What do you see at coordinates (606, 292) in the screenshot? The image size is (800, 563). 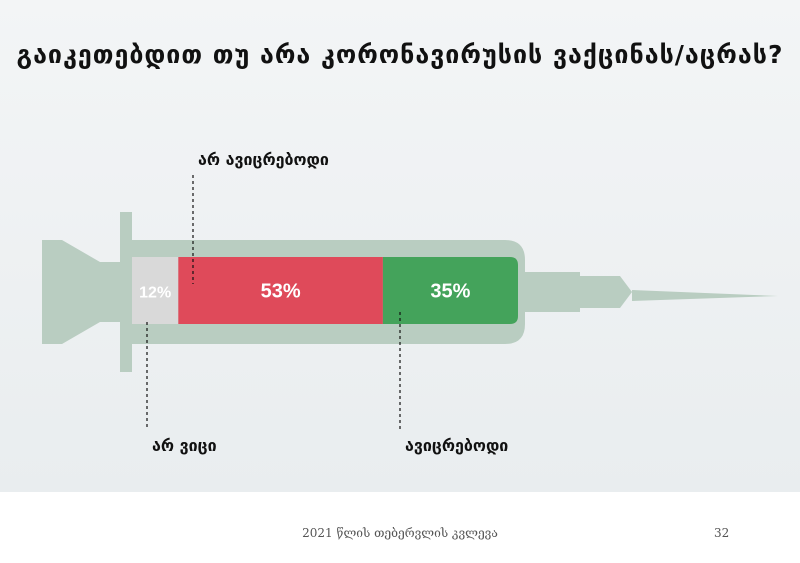 I see `syringe-tip` at bounding box center [606, 292].